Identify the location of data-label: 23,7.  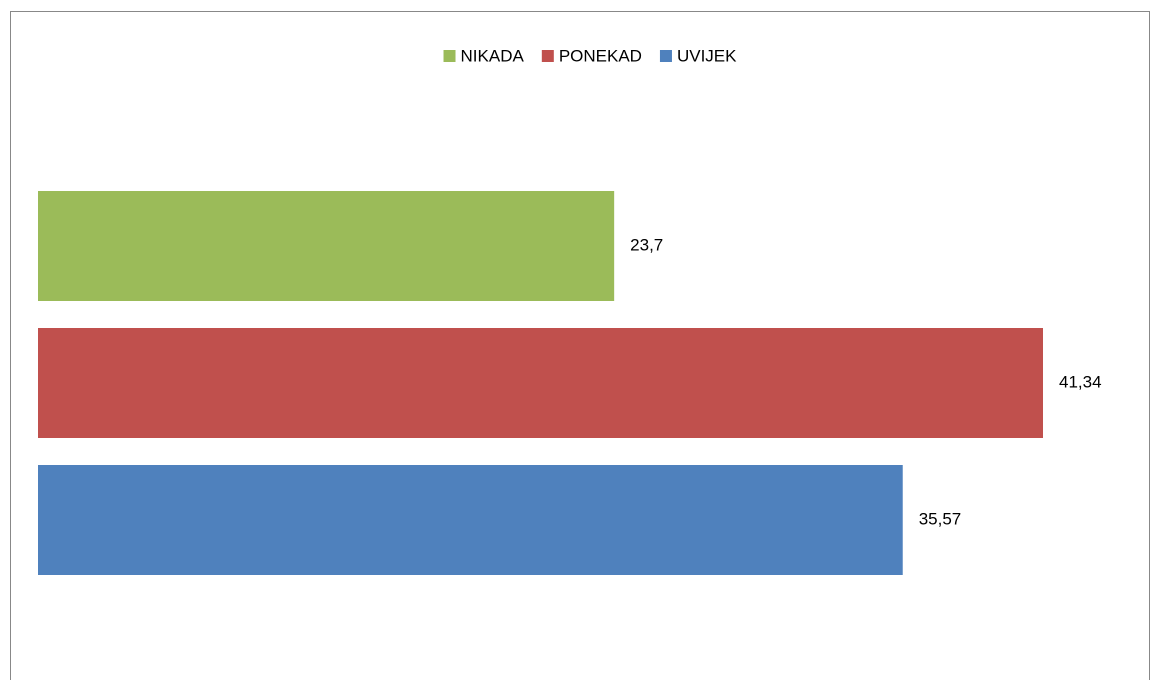
(646, 244).